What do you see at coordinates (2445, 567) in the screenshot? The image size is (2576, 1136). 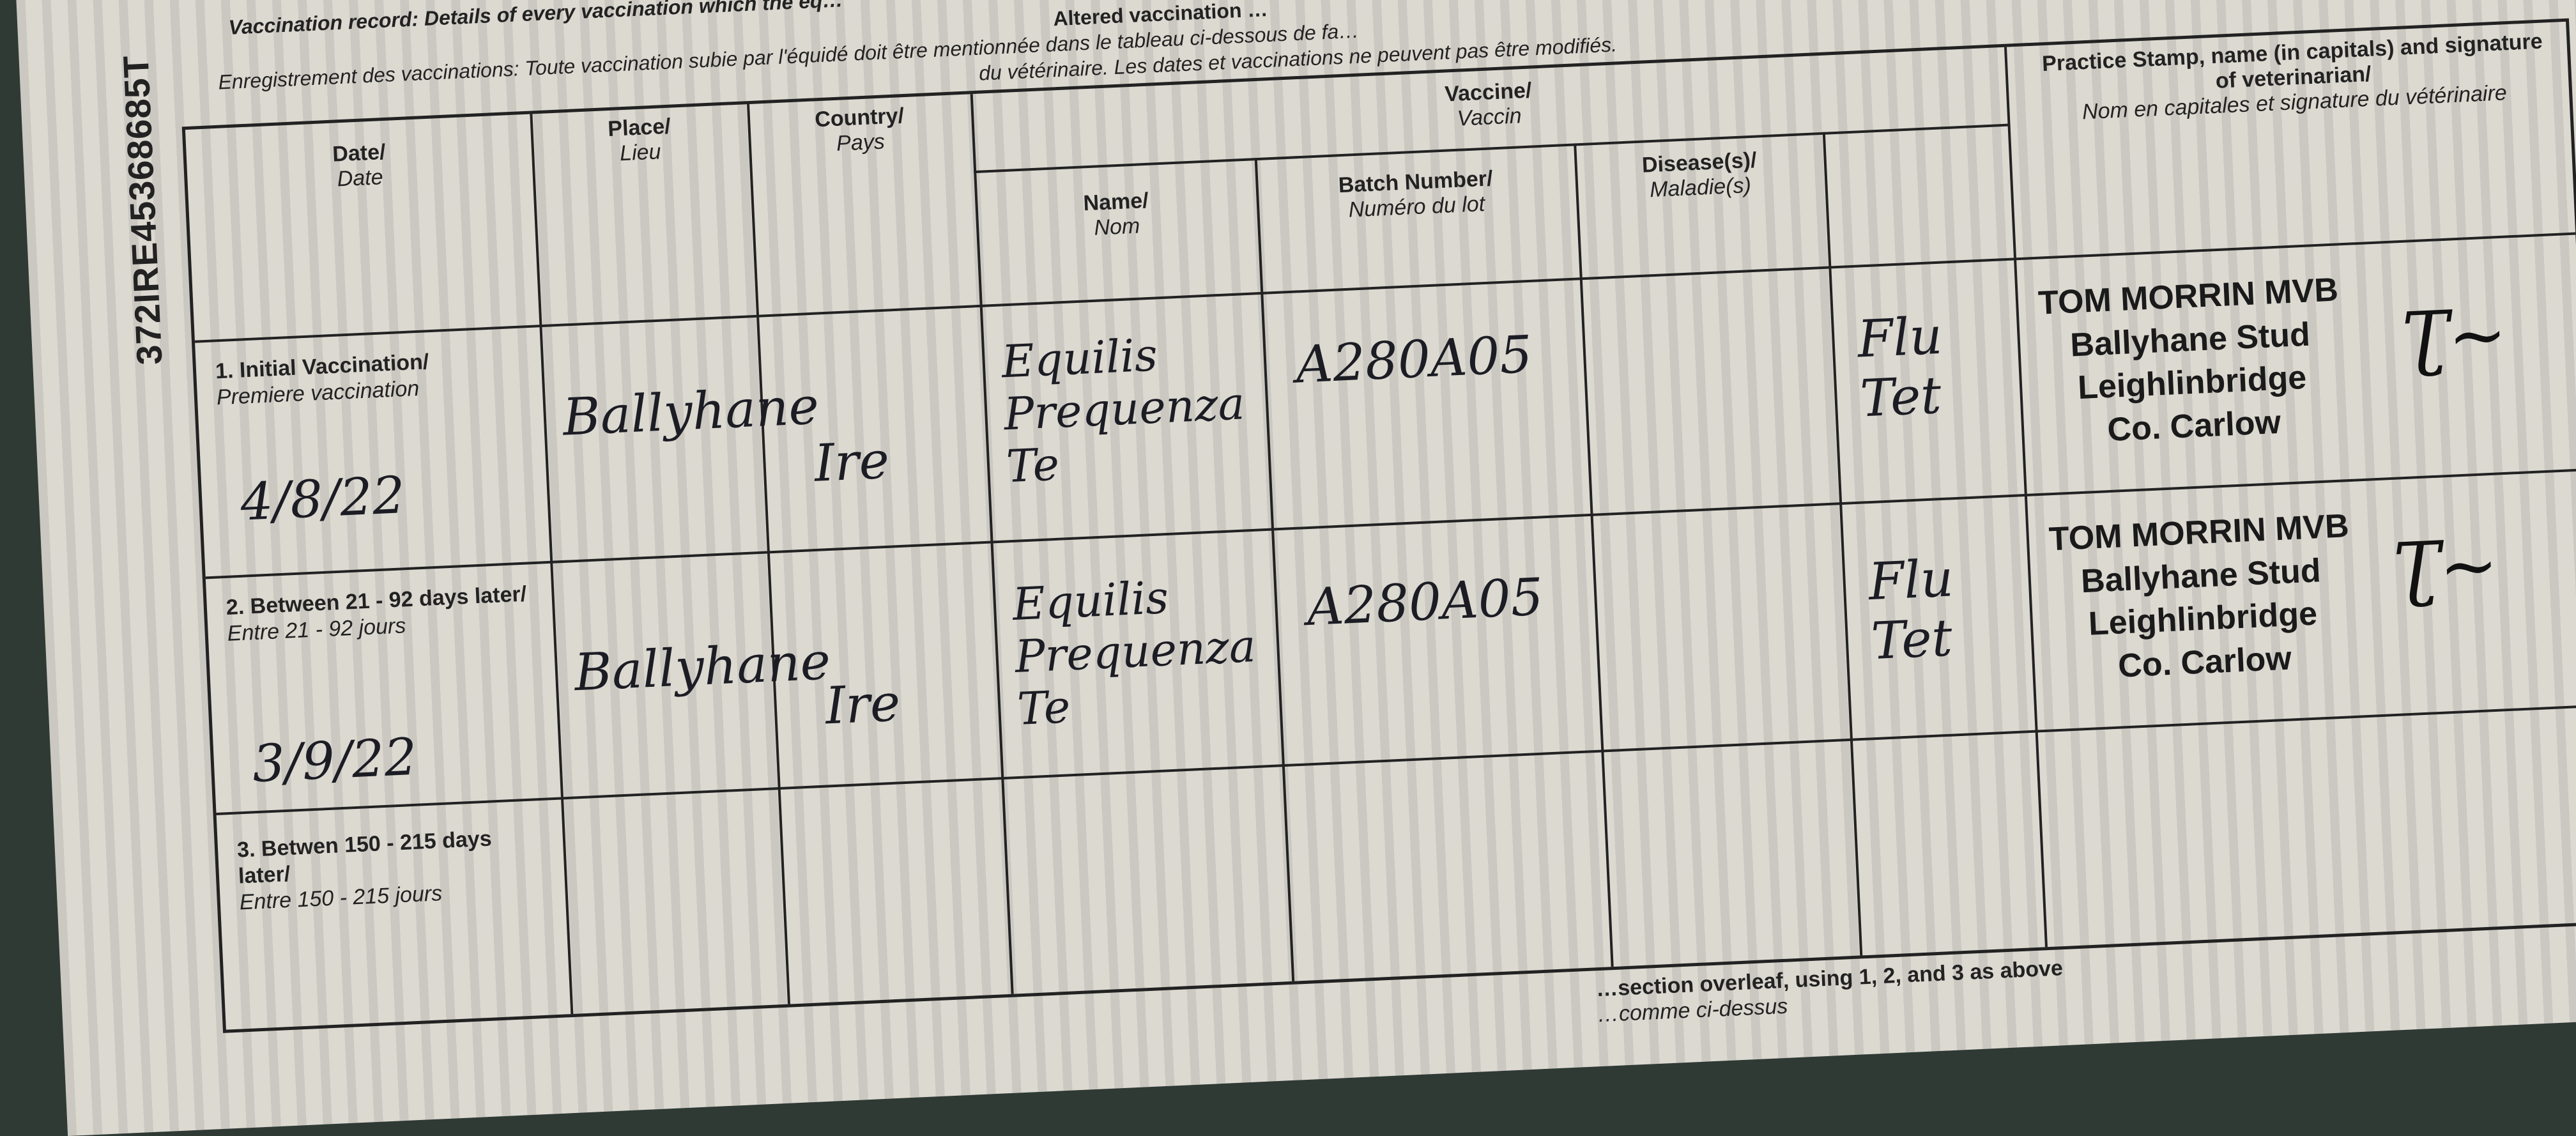 I see `row-2-signature: Ʈ~` at bounding box center [2445, 567].